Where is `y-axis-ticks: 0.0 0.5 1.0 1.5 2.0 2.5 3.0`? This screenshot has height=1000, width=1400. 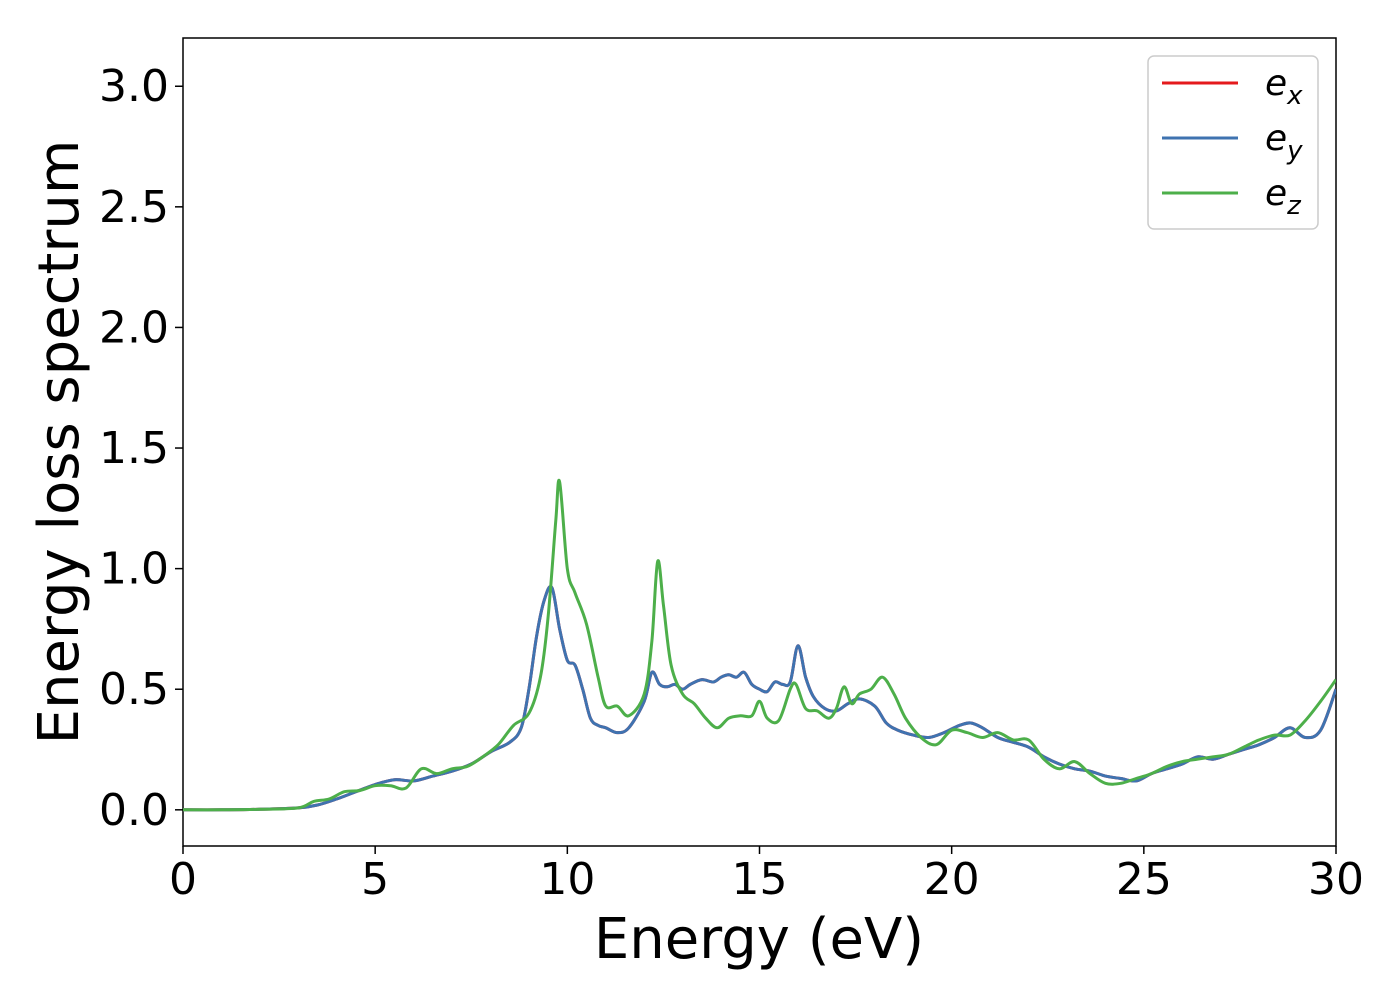
y-axis-ticks: 0.0 0.5 1.0 1.5 2.0 2.5 3.0 is located at coordinates (141, 448).